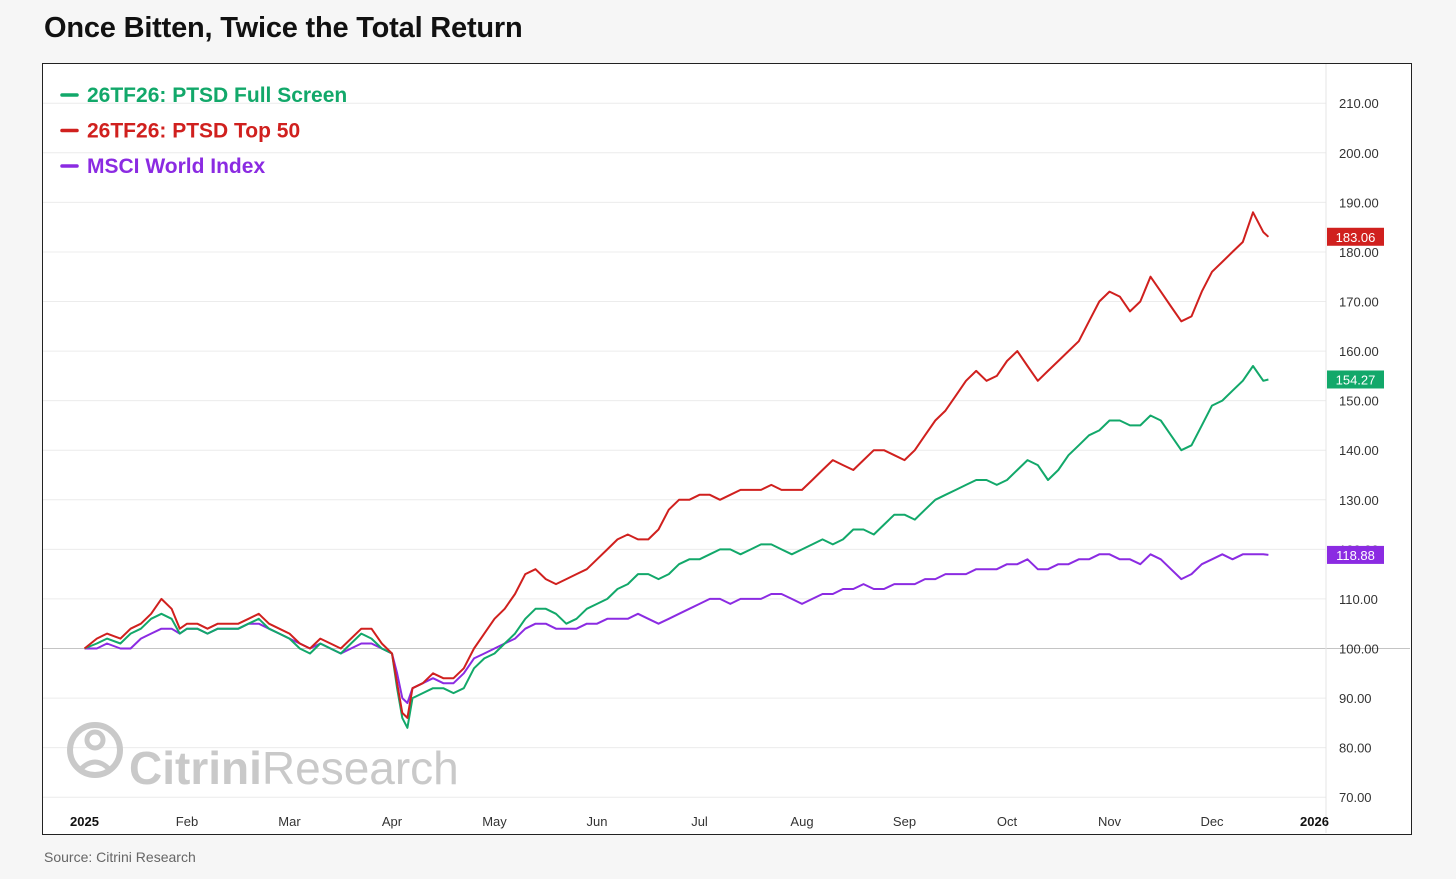 The height and width of the screenshot is (879, 1456). Describe the element at coordinates (1212, 821) in the screenshot. I see `x-tick-label: Dec` at that location.